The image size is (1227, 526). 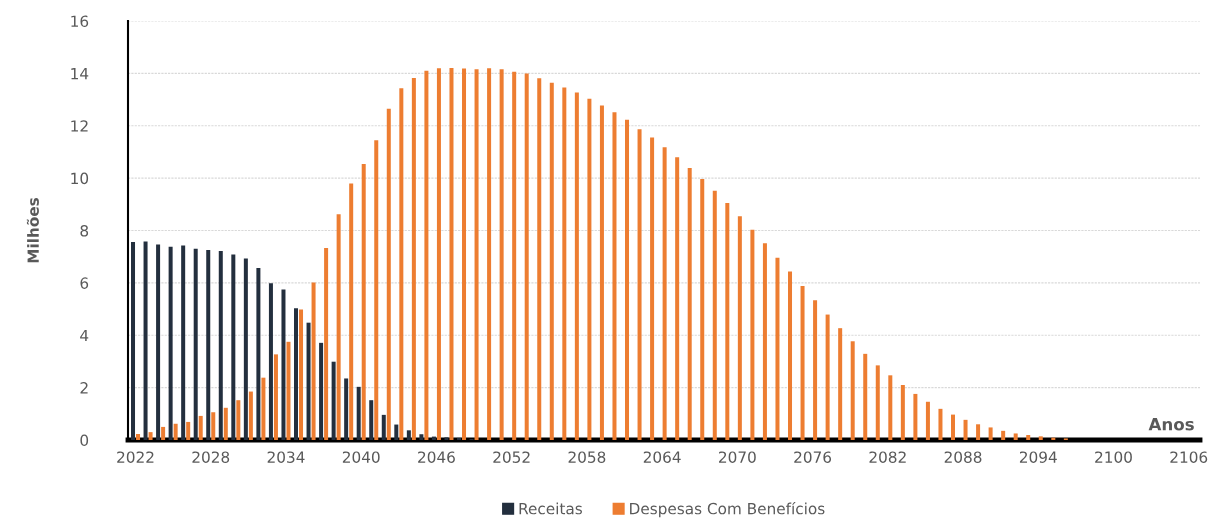 I want to click on x-tick-label: 2106, so click(x=1189, y=457).